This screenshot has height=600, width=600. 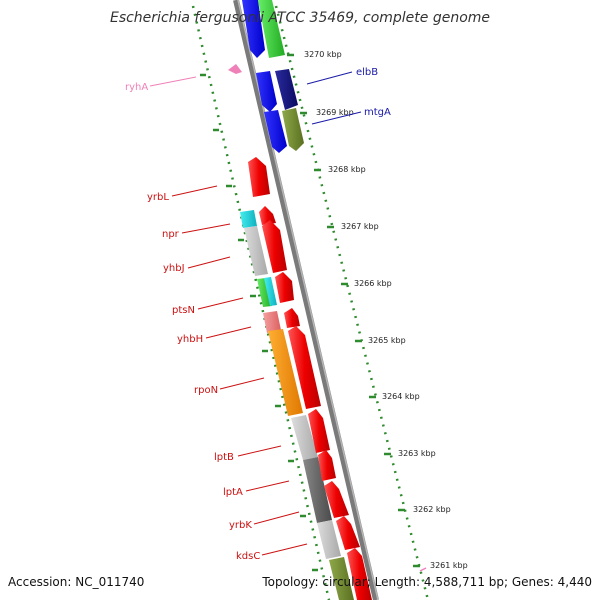 I want to click on label-yrbK: yrbK, so click(x=240, y=525).